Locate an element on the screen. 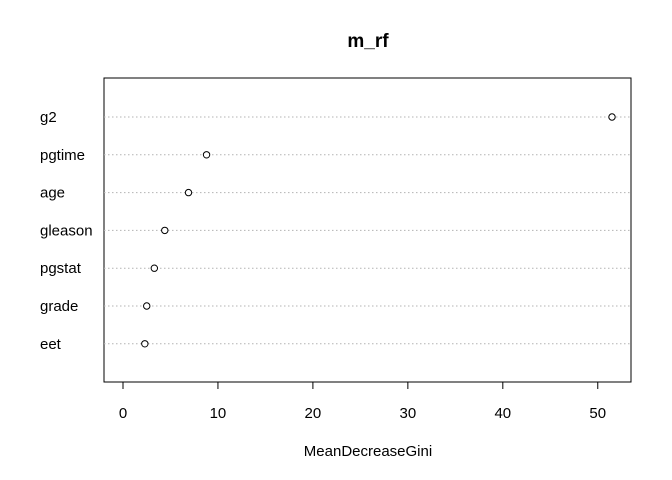 The width and height of the screenshot is (672, 480). category-label-pgtime: pgtime is located at coordinates (62, 155).